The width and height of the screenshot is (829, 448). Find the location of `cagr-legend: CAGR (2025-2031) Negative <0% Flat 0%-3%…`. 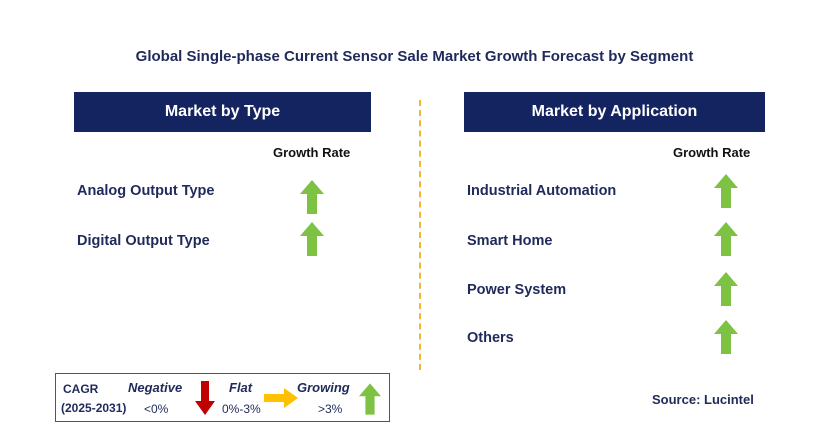

cagr-legend: CAGR (2025-2031) Negative <0% Flat 0%-3%… is located at coordinates (222, 397).